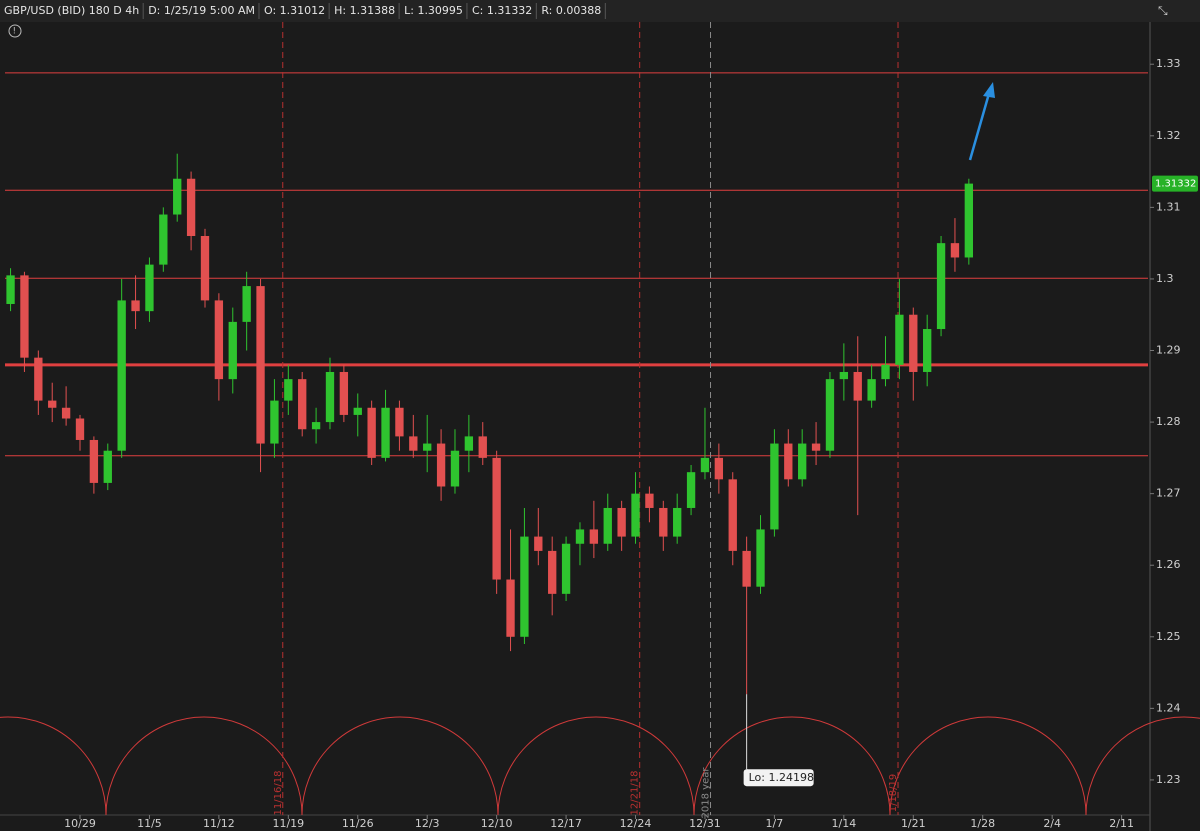 The image size is (1200, 831). I want to click on settings-icon, so click(15, 31).